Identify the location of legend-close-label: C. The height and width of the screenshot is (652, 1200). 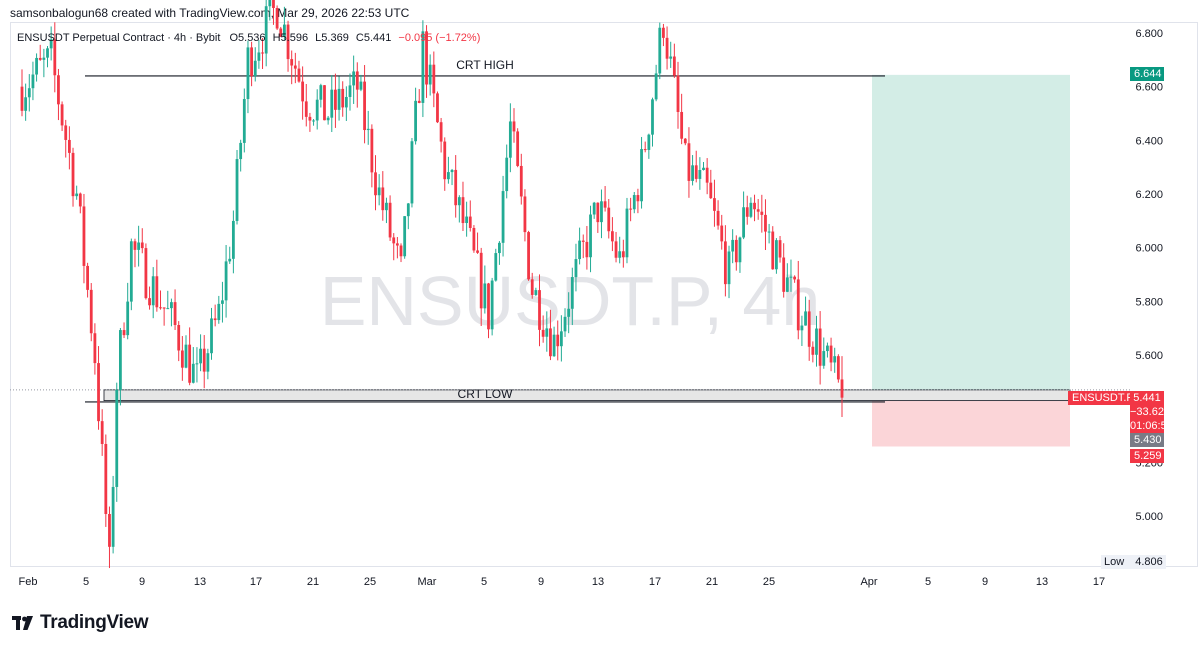
(360, 38).